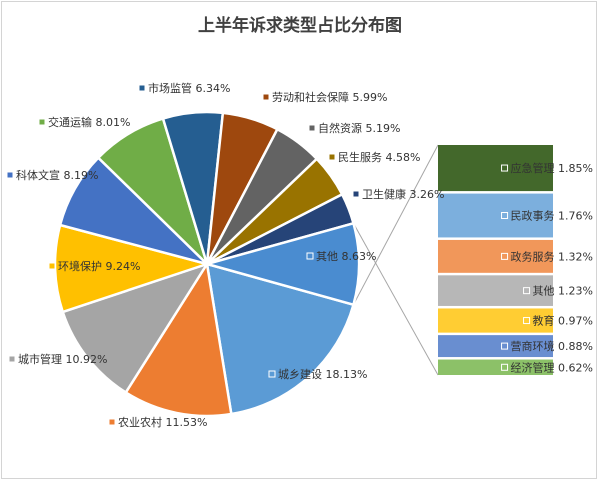 The image size is (600, 482). What do you see at coordinates (57, 175) in the screenshot?
I see `data-label-text-5: 科体文宣 8.19%` at bounding box center [57, 175].